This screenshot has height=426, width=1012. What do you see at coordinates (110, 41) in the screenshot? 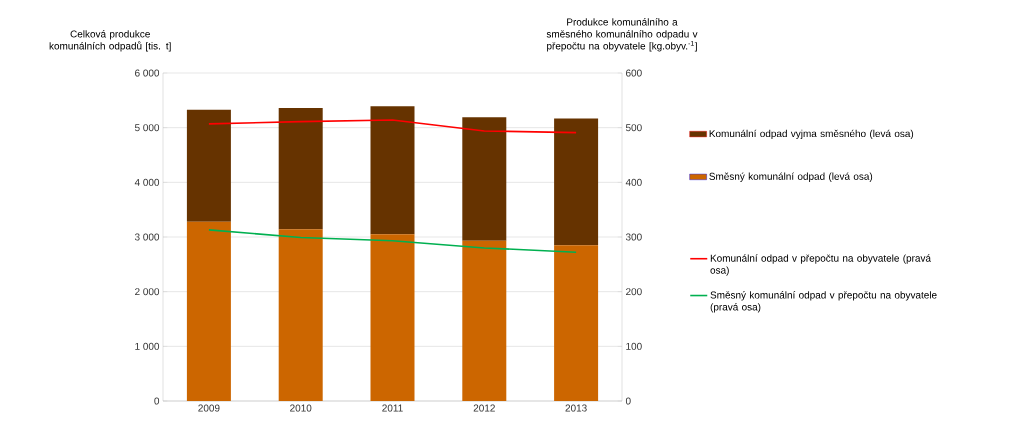
I see `y-axis-title: Celková produkce komunálních odpadů [tis. t]` at bounding box center [110, 41].